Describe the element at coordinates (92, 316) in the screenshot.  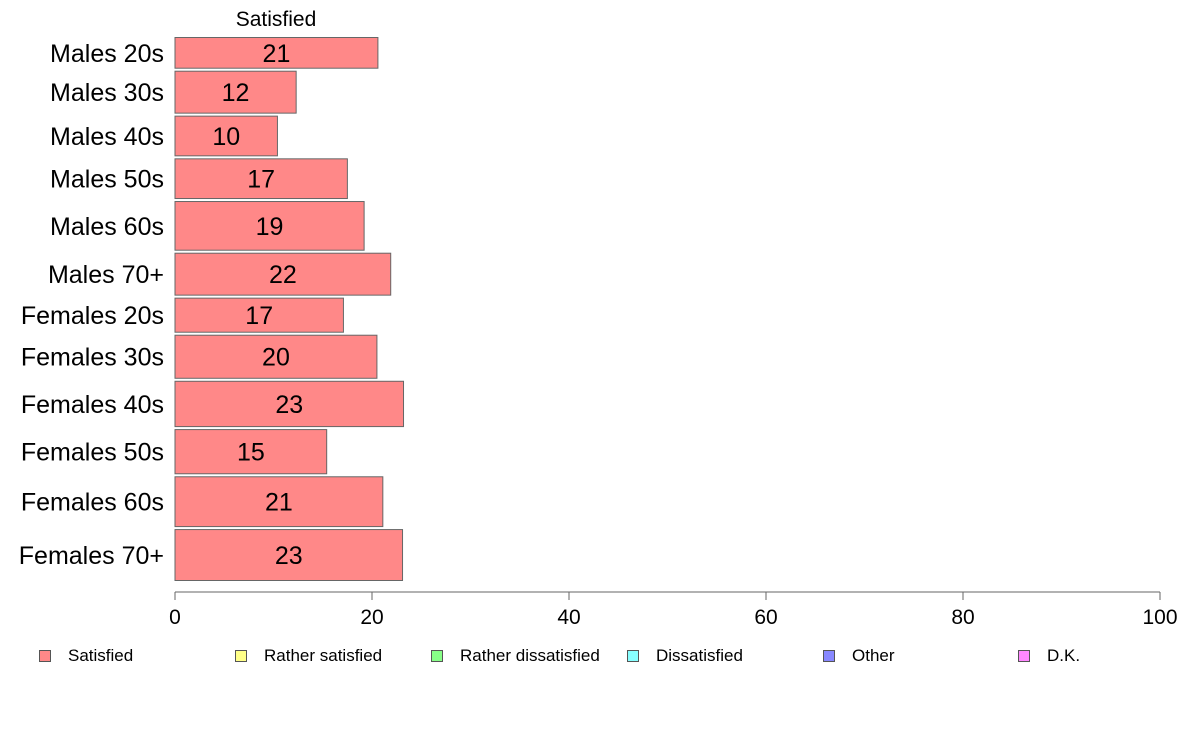
I see `category-label: Females 20s` at that location.